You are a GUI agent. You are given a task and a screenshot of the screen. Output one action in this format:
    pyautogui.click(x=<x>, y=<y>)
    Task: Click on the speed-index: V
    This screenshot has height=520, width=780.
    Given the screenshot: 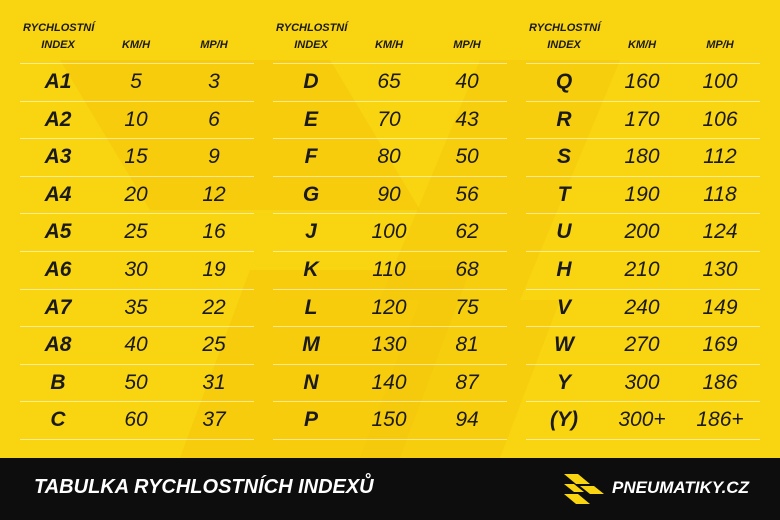 What is the action you would take?
    pyautogui.click(x=563, y=307)
    